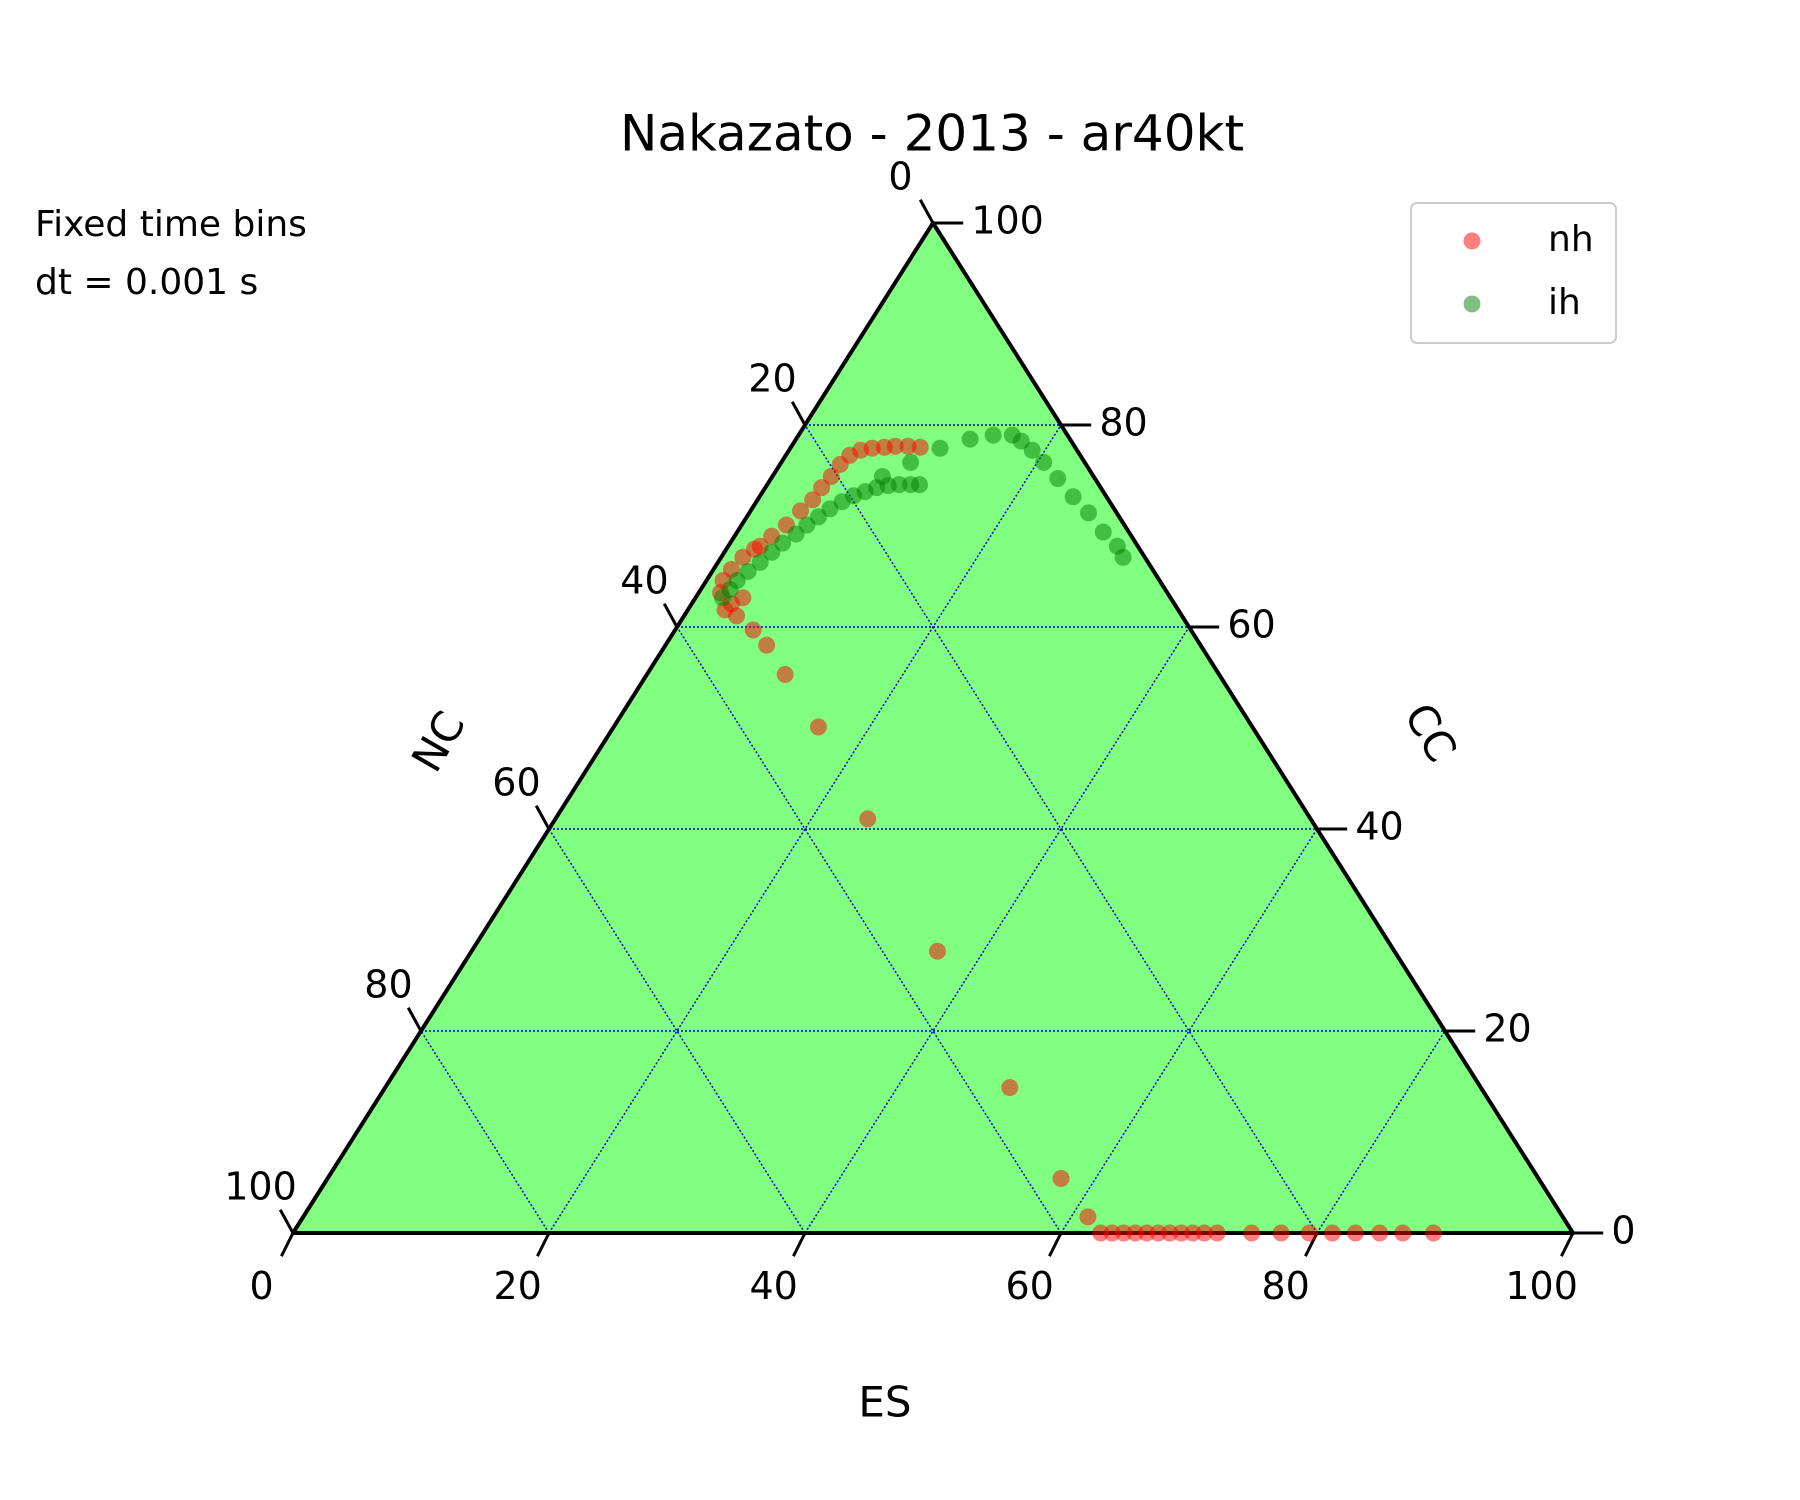  I want to click on annotation: Fixed time bins, so click(171, 224).